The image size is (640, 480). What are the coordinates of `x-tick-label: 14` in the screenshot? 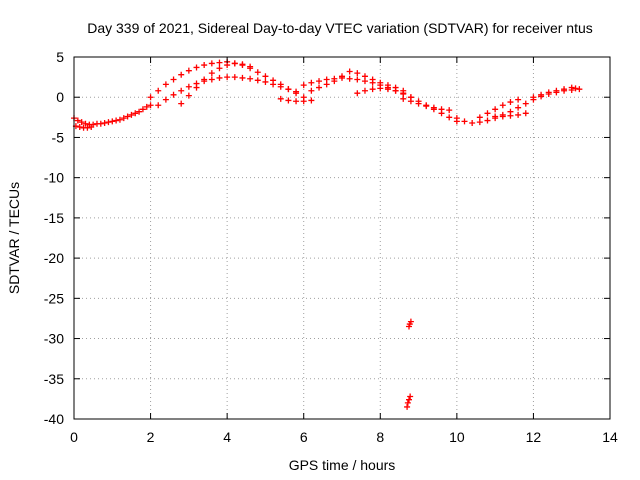 It's located at (610, 437).